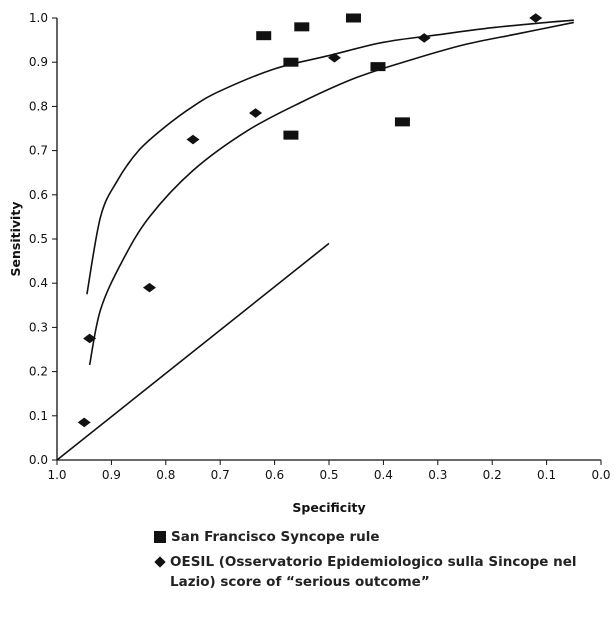 The height and width of the screenshot is (627, 614). I want to click on x-tick-label: 0.3, so click(437, 475).